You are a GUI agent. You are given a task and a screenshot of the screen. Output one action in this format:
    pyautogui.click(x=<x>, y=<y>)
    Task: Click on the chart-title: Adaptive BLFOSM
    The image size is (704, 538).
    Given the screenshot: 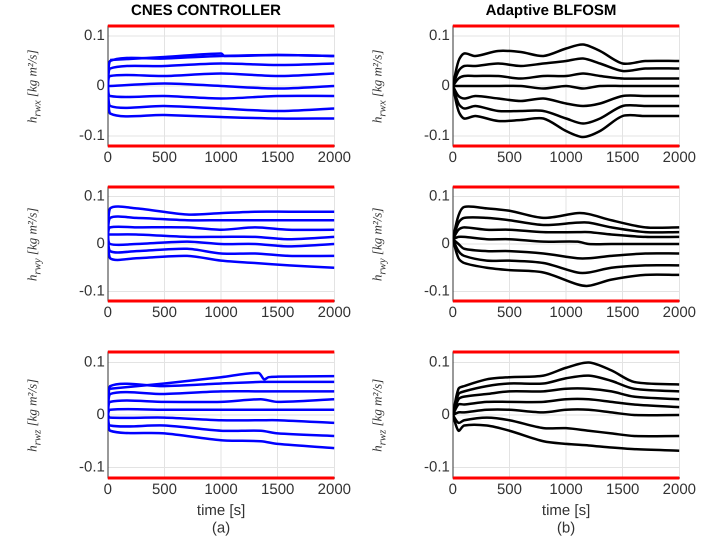 What is the action you would take?
    pyautogui.click(x=551, y=11)
    